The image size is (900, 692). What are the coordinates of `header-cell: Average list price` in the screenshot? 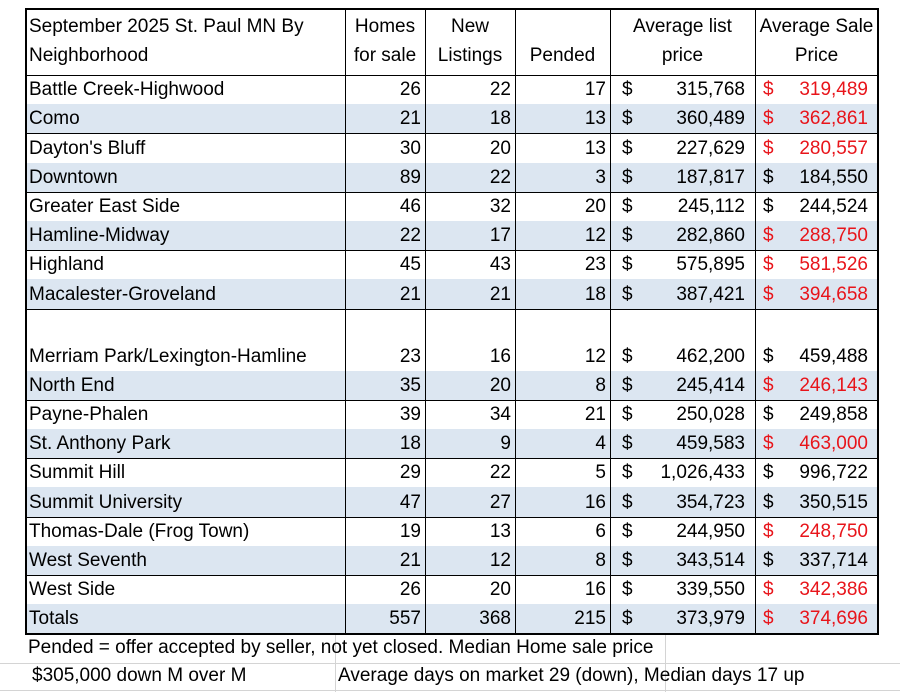 It's located at (682, 41).